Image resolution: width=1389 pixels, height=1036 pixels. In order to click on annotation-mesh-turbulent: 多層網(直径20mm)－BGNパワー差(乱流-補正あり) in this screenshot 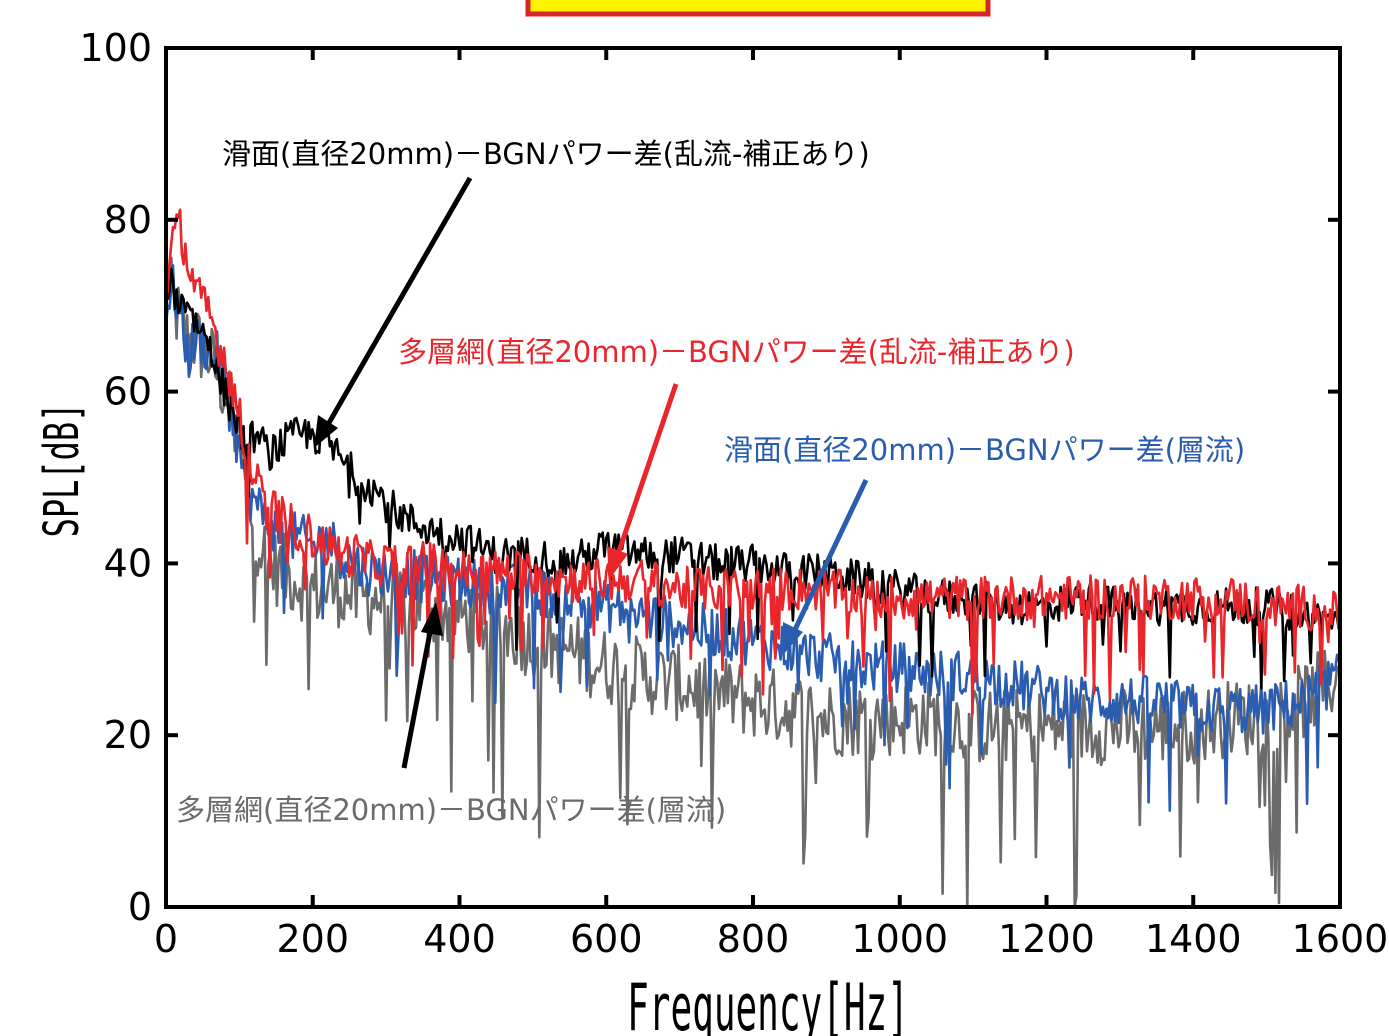, I will do `click(736, 352)`.